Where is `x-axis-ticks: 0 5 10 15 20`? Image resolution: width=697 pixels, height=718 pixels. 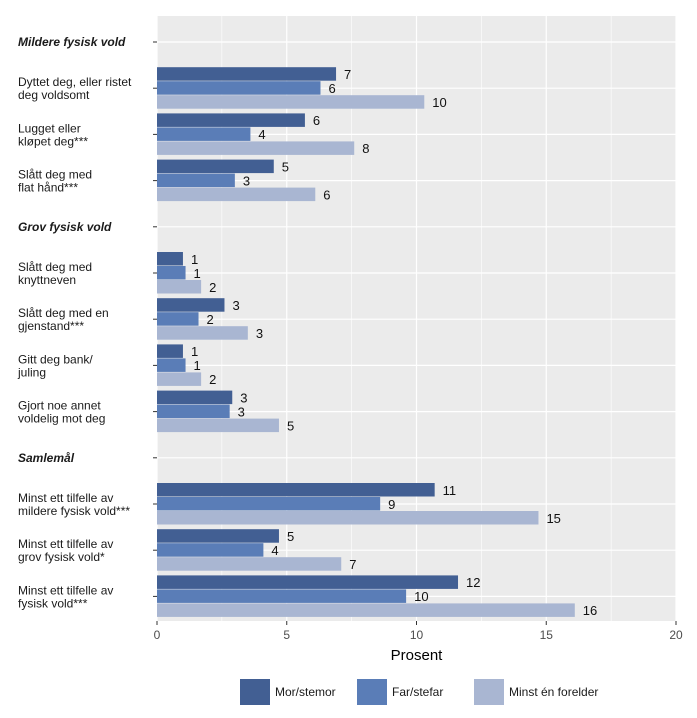
x-axis-ticks: 0 5 10 15 20 is located at coordinates (418, 631).